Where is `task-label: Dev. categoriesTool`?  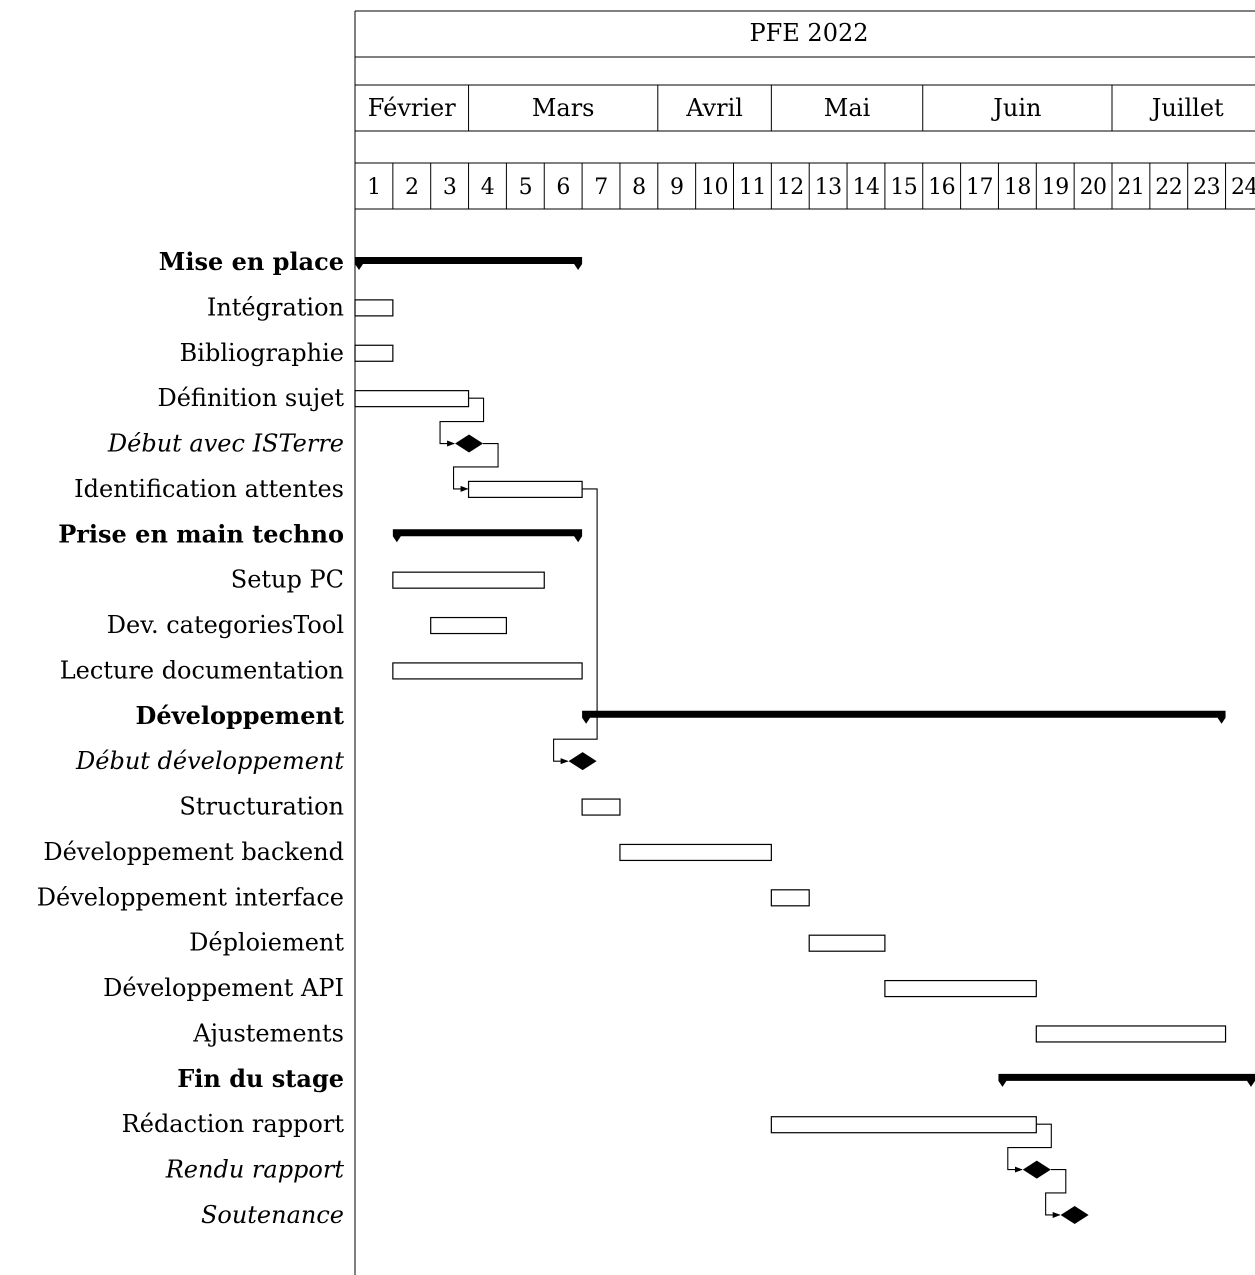
task-label: Dev. categoriesTool is located at coordinates (225, 625).